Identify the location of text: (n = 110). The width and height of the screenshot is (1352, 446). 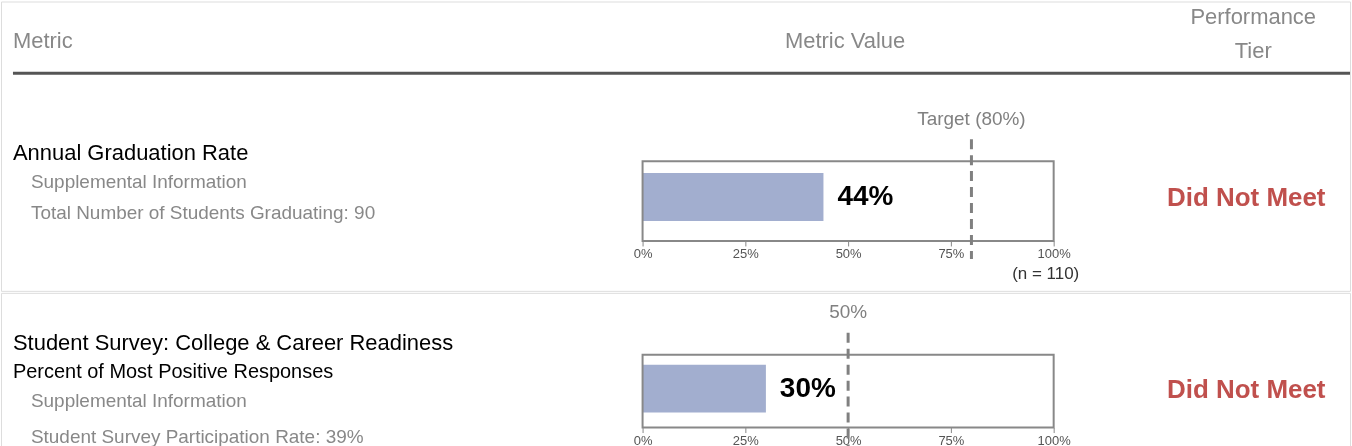
(1046, 273).